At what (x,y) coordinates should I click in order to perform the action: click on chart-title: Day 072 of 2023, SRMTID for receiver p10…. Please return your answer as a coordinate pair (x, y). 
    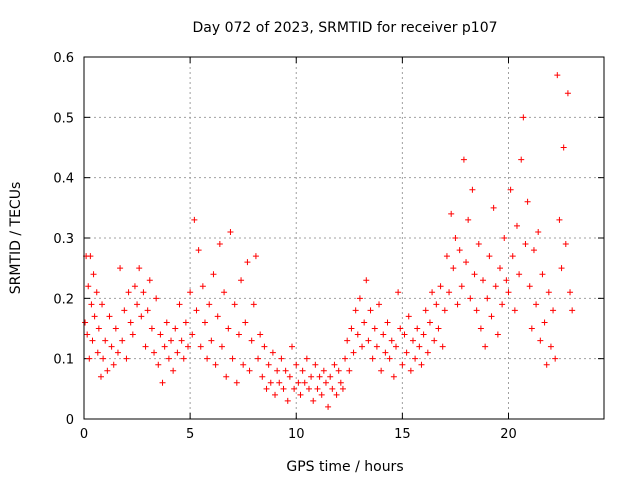
    Looking at the image, I should click on (344, 28).